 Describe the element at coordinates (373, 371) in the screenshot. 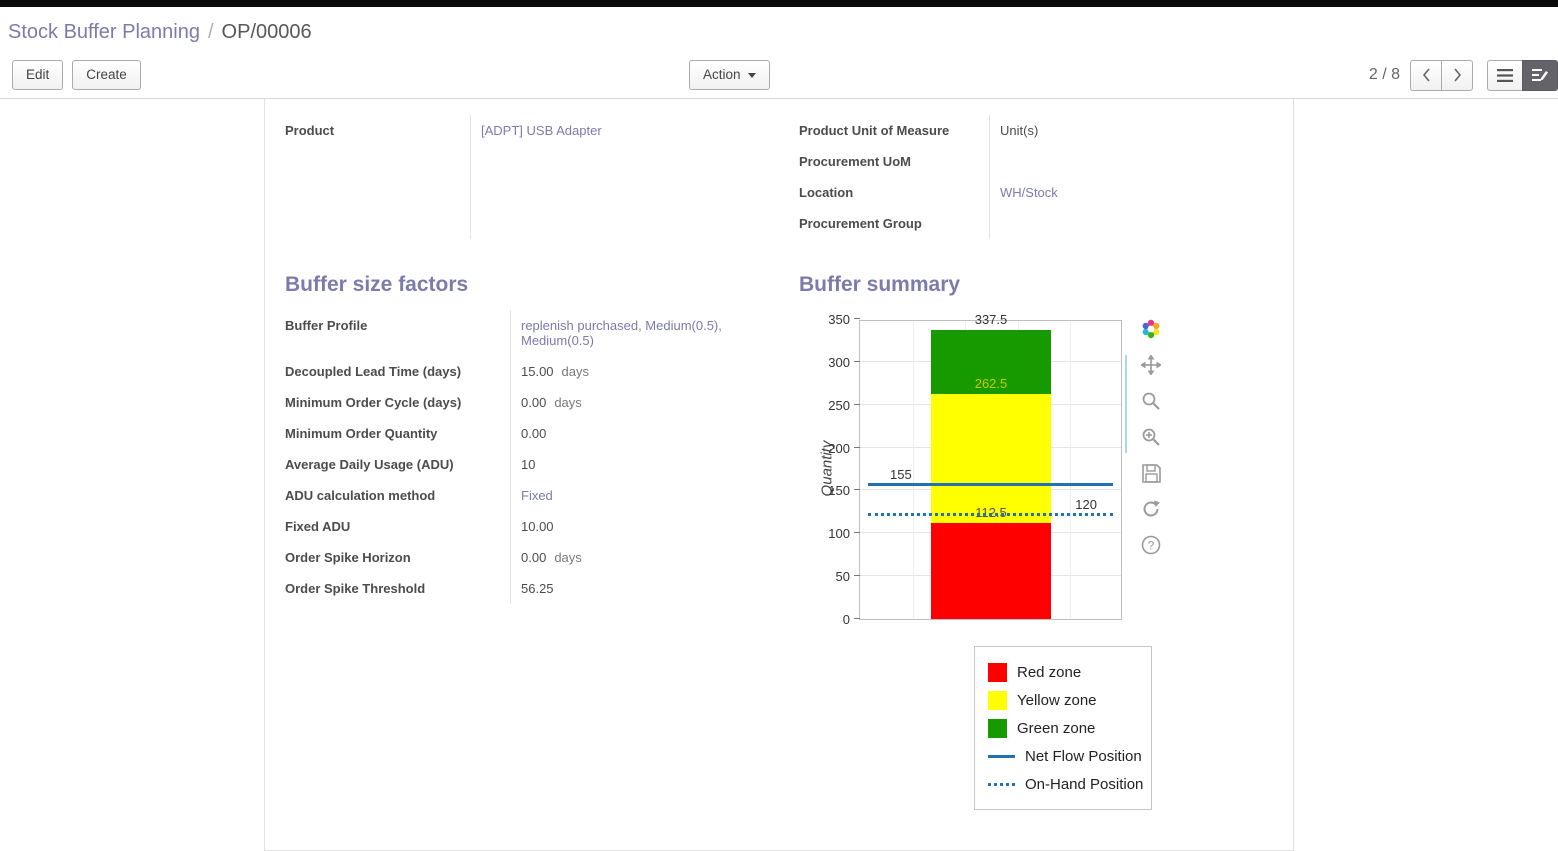

I see `field-label: Decoupled Lead Time (days)` at that location.